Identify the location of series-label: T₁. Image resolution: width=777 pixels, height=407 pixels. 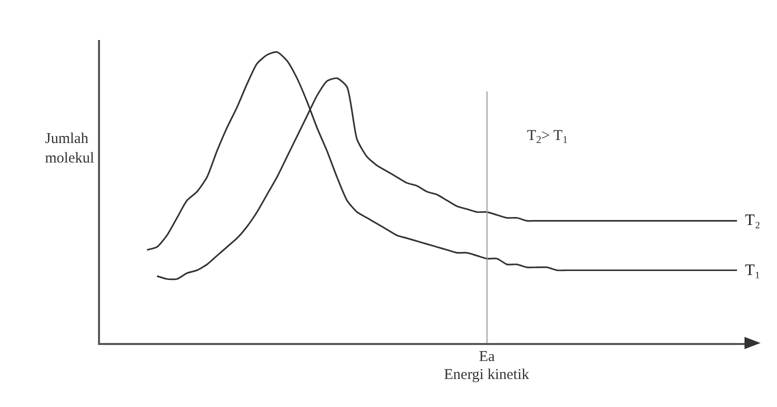
(752, 270).